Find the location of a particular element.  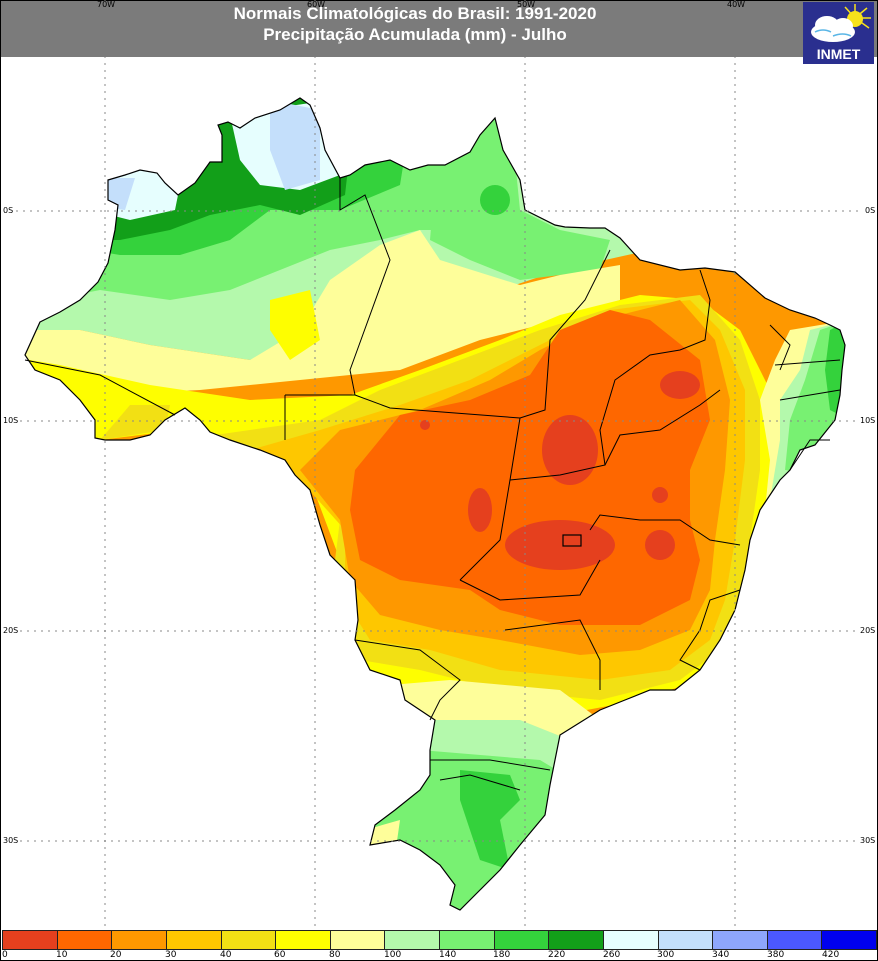

legend-label: 220 is located at coordinates (557, 955).